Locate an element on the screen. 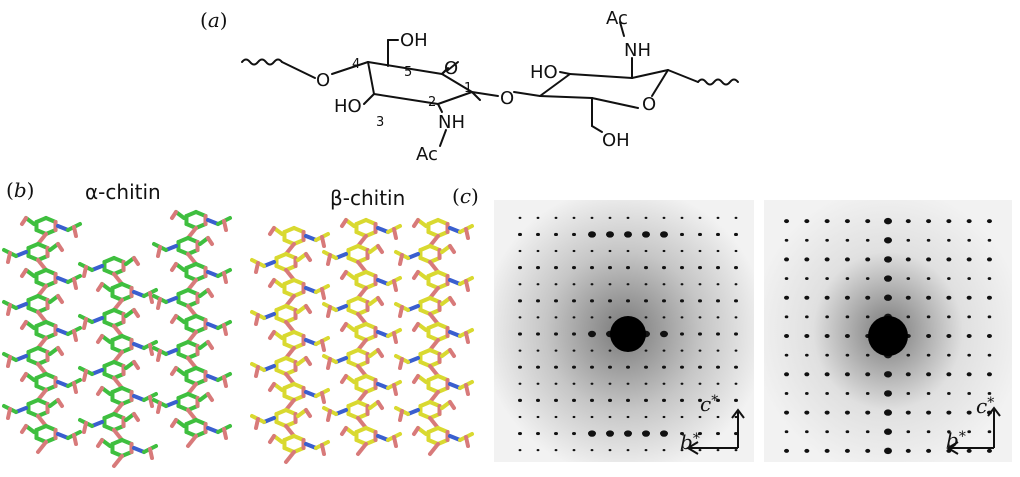 This screenshot has width=1020, height=477. atom-ho-right: HO is located at coordinates (544, 72).